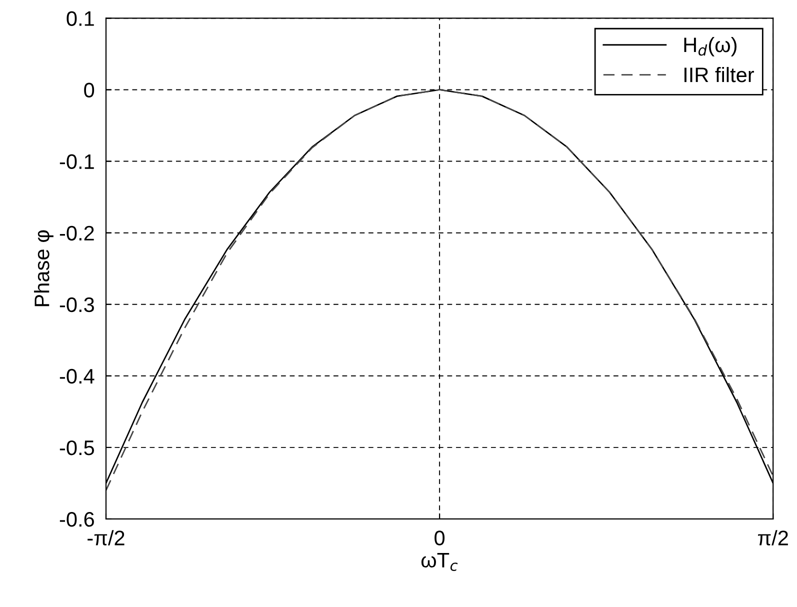  What do you see at coordinates (77, 376) in the screenshot?
I see `y-tick-label: -0.4` at bounding box center [77, 376].